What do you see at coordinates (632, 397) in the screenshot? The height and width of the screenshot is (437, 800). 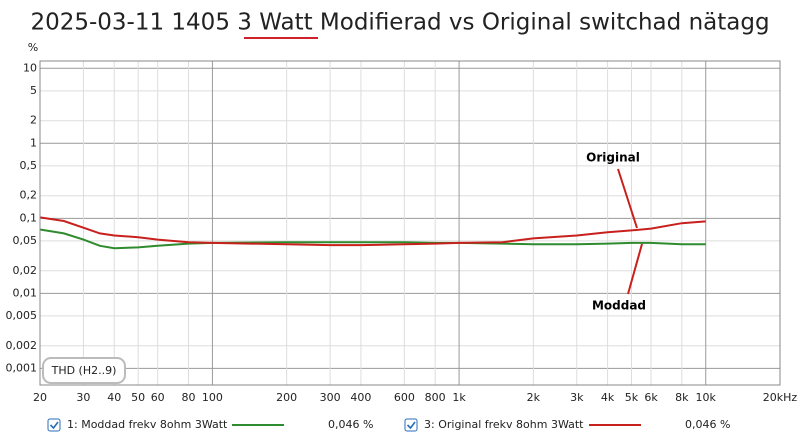 I see `x-tick-label: 5k` at bounding box center [632, 397].